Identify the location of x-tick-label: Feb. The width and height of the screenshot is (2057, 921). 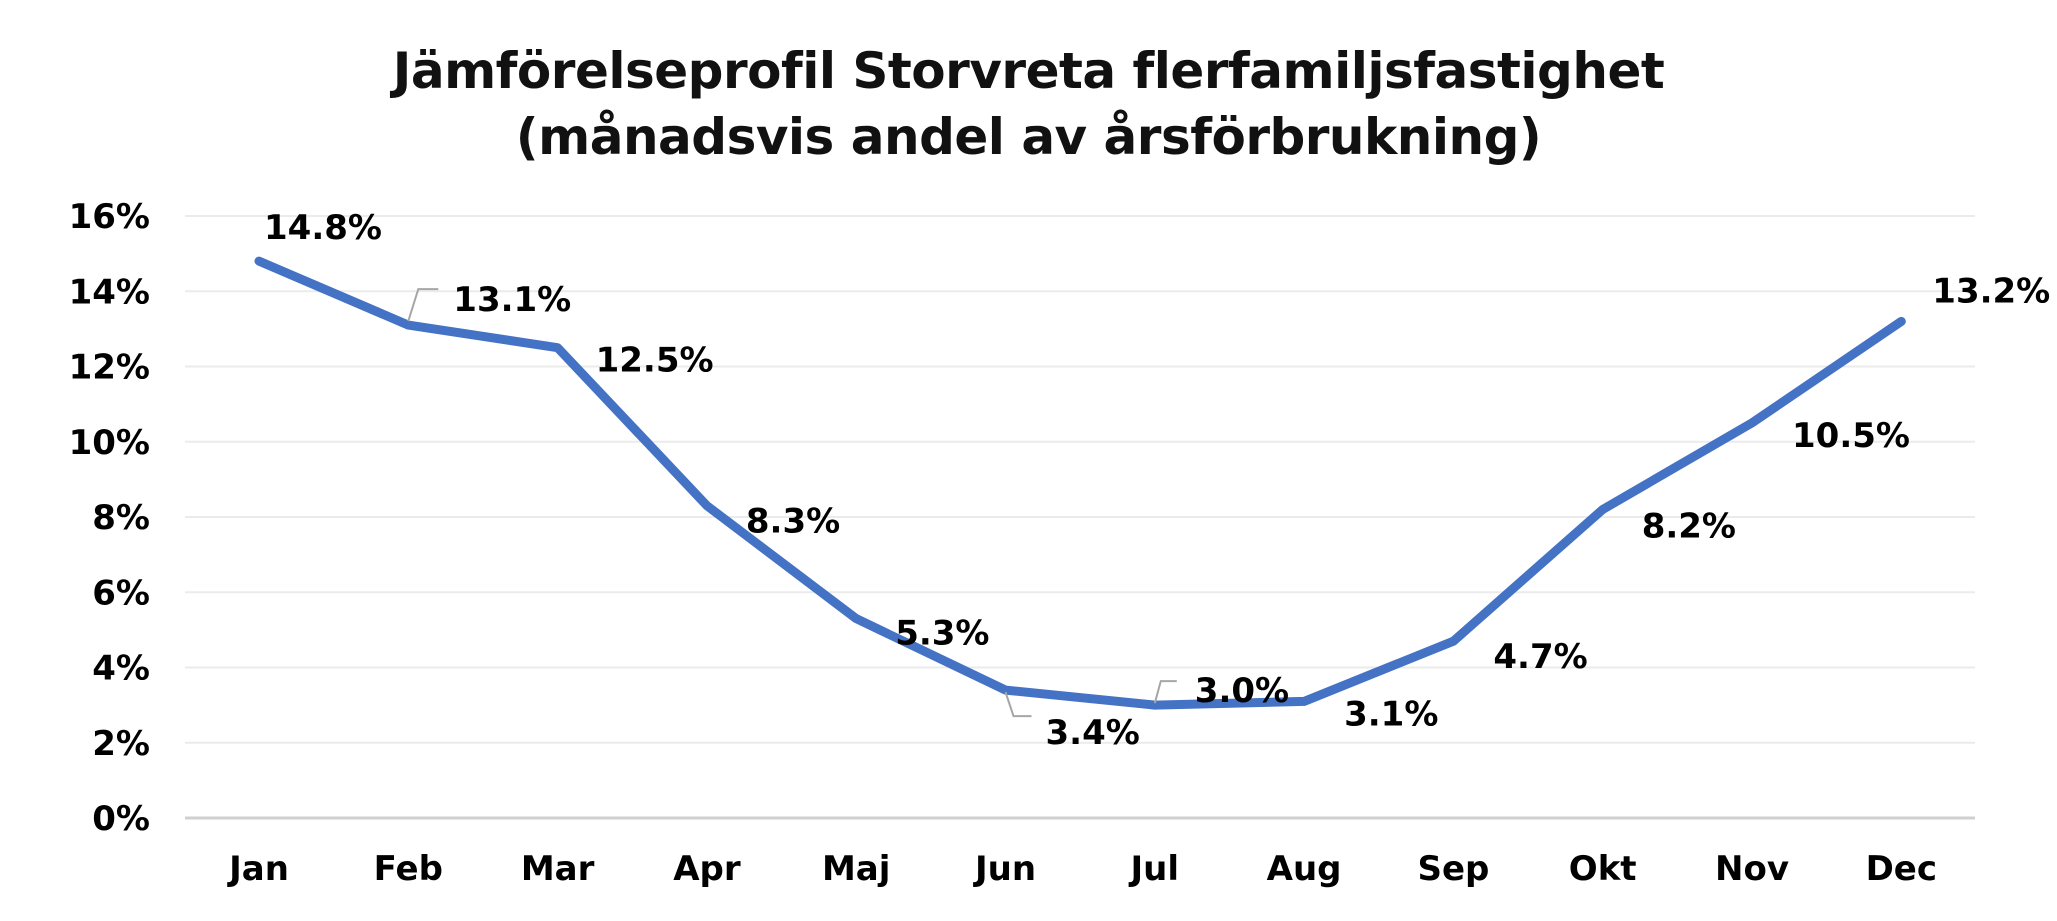
(408, 869).